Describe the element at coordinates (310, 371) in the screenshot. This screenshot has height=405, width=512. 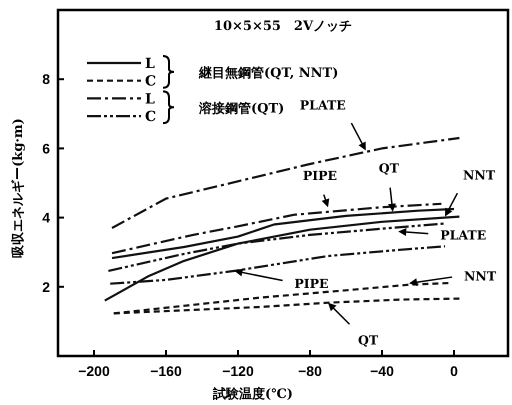
I see `x-tick-label: −80` at that location.